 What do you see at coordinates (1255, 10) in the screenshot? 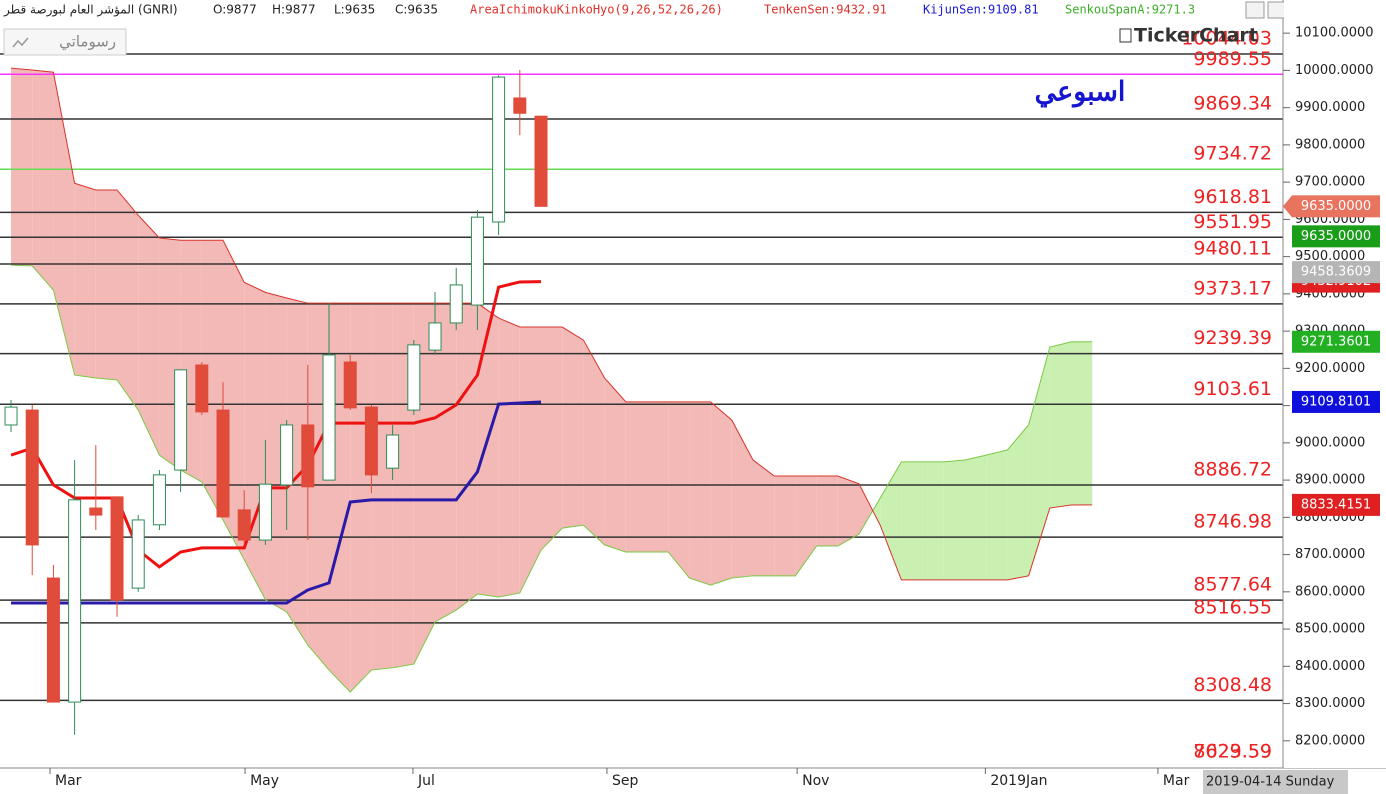
I see `window-button` at bounding box center [1255, 10].